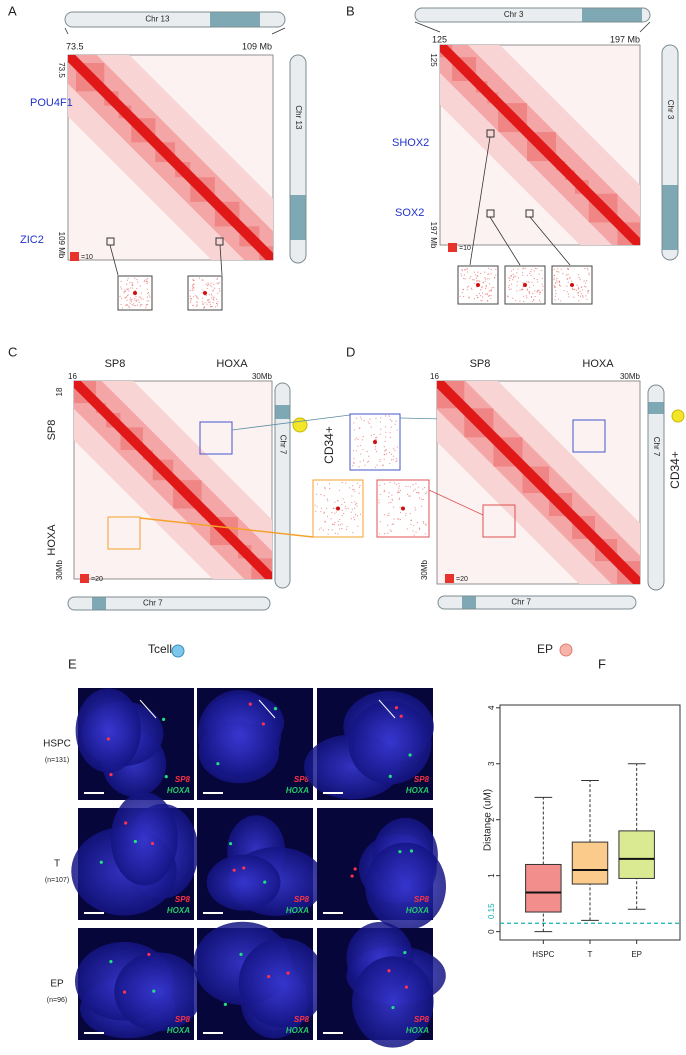 This screenshot has height=1055, width=686. What do you see at coordinates (338, 508) in the screenshot?
I see `inset-peak` at bounding box center [338, 508].